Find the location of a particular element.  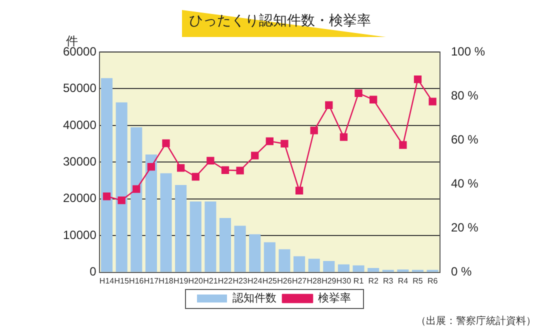

x-tick-label: R3 is located at coordinates (388, 281).